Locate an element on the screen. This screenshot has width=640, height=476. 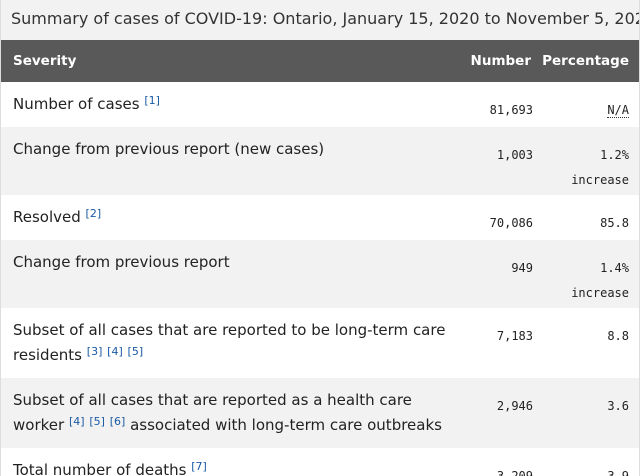
footnote-ref: [7] is located at coordinates (199, 466).